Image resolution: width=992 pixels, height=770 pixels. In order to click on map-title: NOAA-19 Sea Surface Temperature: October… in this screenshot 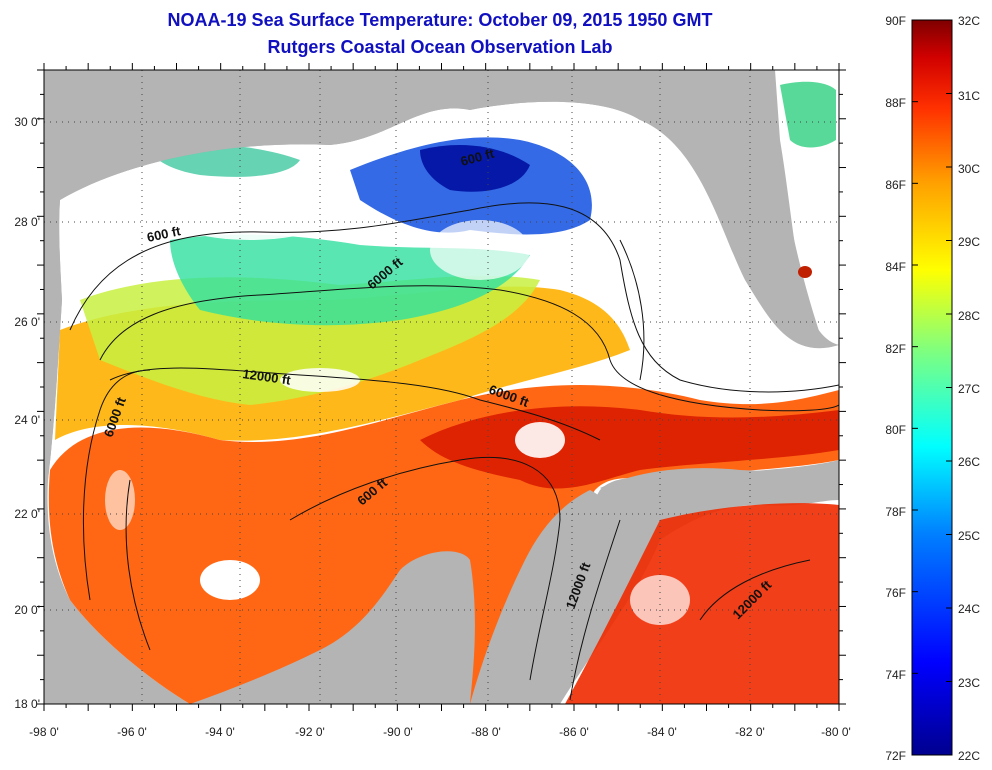, I will do `click(440, 20)`.